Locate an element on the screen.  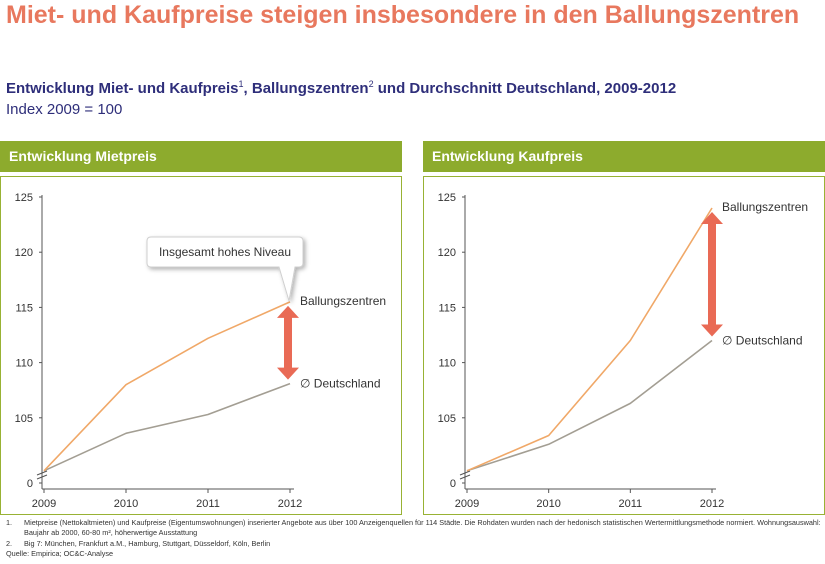
footnote-ref-1: 1 is located at coordinates (241, 84).